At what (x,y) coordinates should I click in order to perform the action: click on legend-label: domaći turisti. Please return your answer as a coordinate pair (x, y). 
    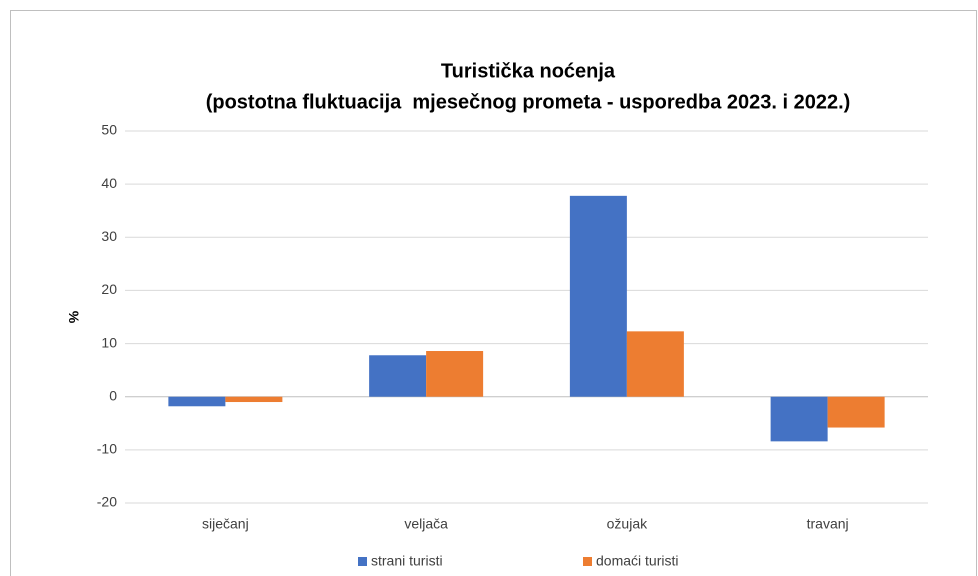
    Looking at the image, I should click on (637, 561).